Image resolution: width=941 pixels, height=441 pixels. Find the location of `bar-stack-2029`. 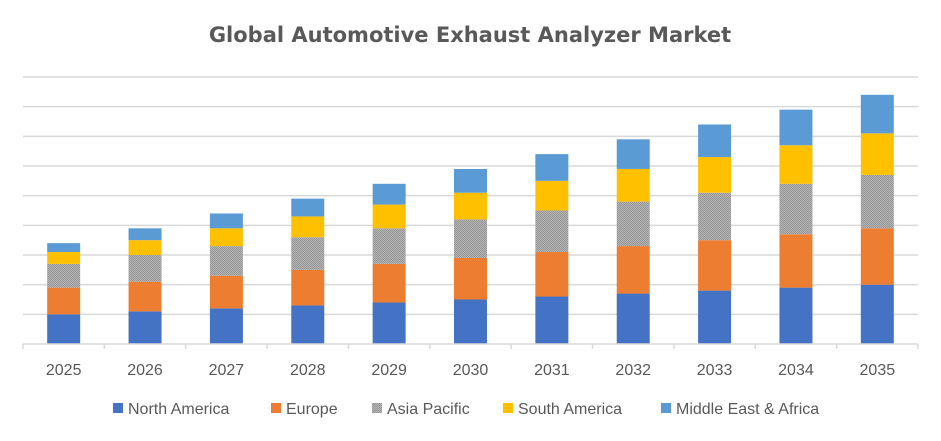

bar-stack-2029 is located at coordinates (389, 263).